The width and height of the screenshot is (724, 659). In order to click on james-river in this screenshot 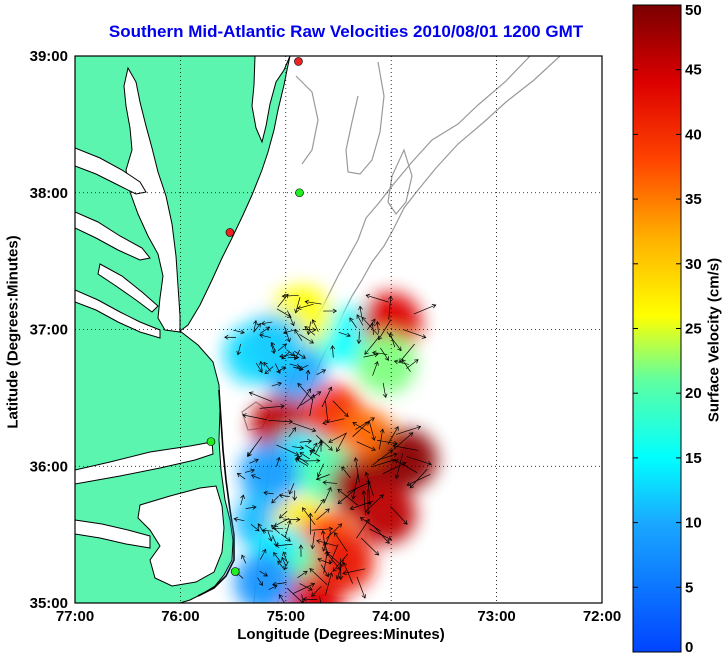, I will do `click(118, 314)`.